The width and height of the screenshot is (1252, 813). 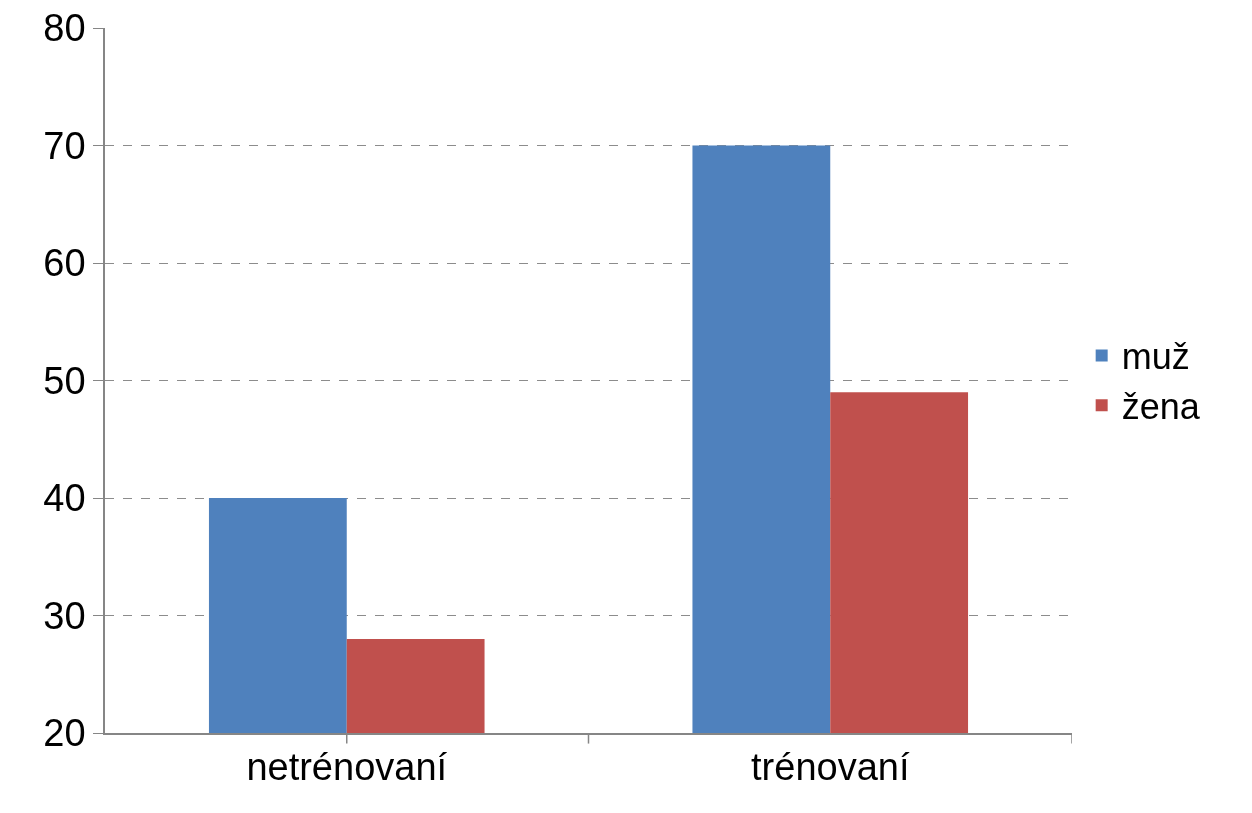 What do you see at coordinates (1155, 357) in the screenshot?
I see `legend-label: muž` at bounding box center [1155, 357].